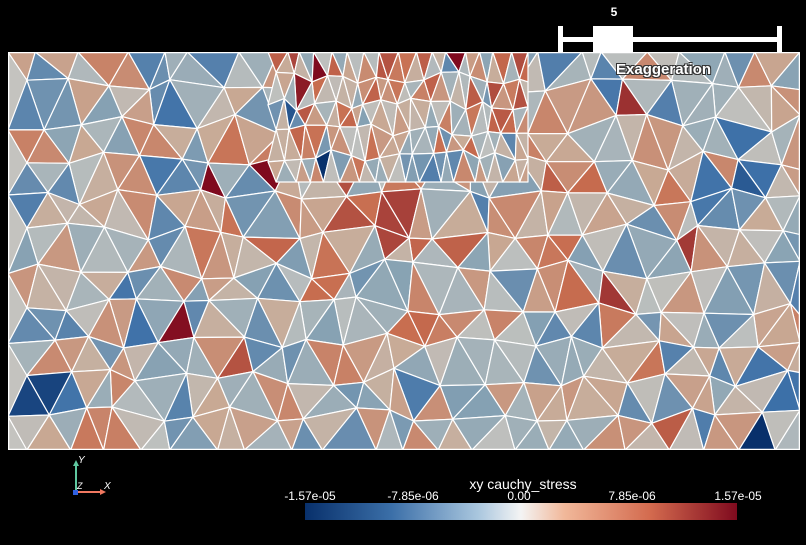  What do you see at coordinates (79, 486) in the screenshot?
I see `z-axis-label: Z` at bounding box center [79, 486].